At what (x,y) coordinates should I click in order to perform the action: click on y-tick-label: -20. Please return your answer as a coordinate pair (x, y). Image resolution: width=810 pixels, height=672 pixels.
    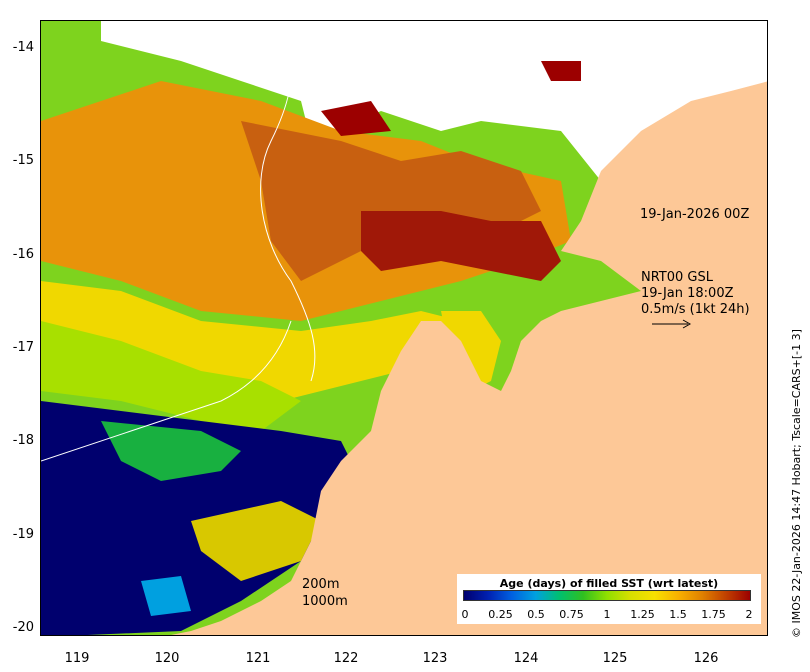
    Looking at the image, I should click on (23, 627).